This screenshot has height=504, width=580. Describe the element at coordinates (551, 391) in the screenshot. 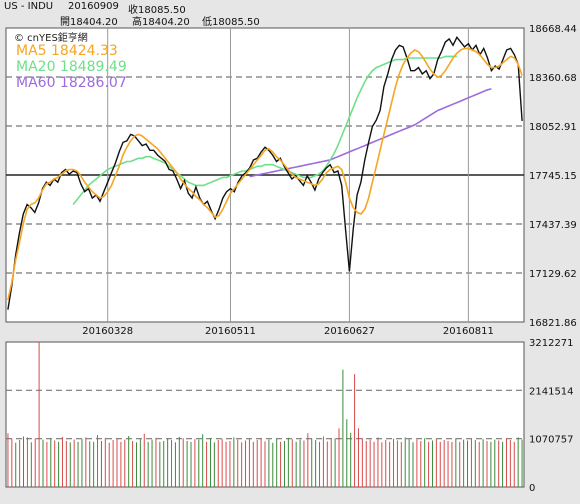

I see `volume-axis-tick: 2141514` at that location.